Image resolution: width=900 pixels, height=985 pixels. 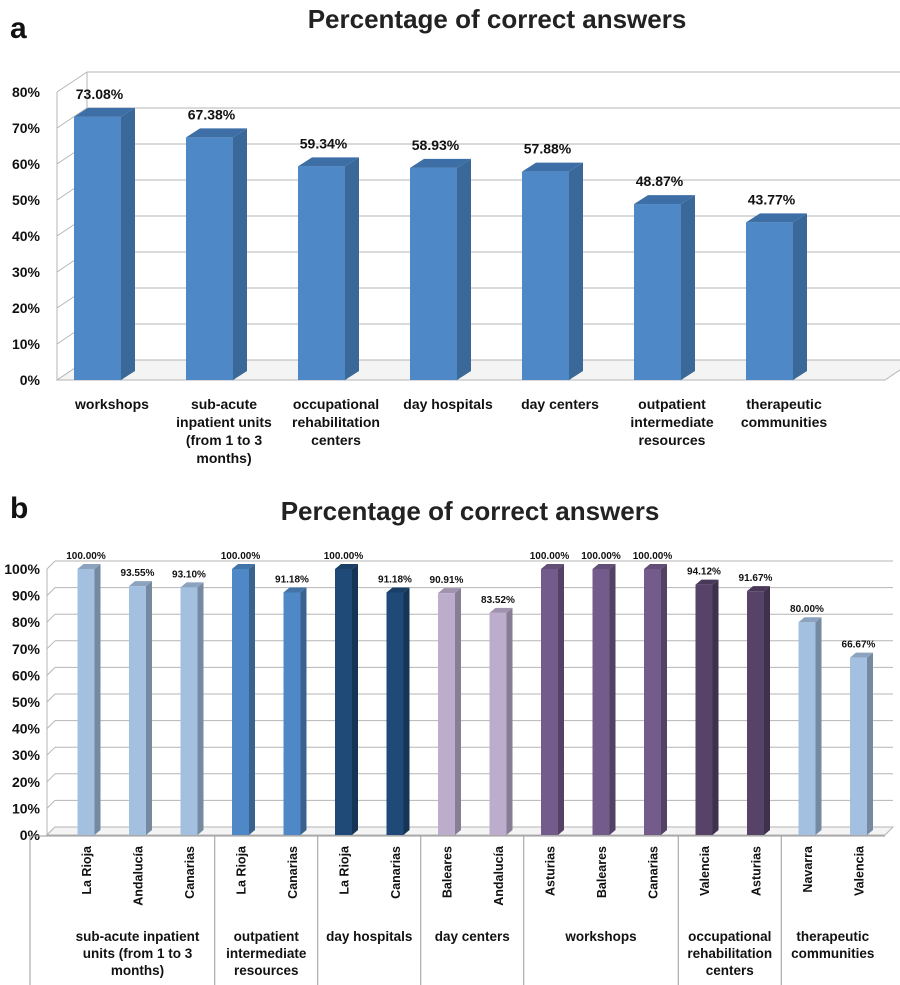 I want to click on category-label-a: therapeutic, so click(x=784, y=404).